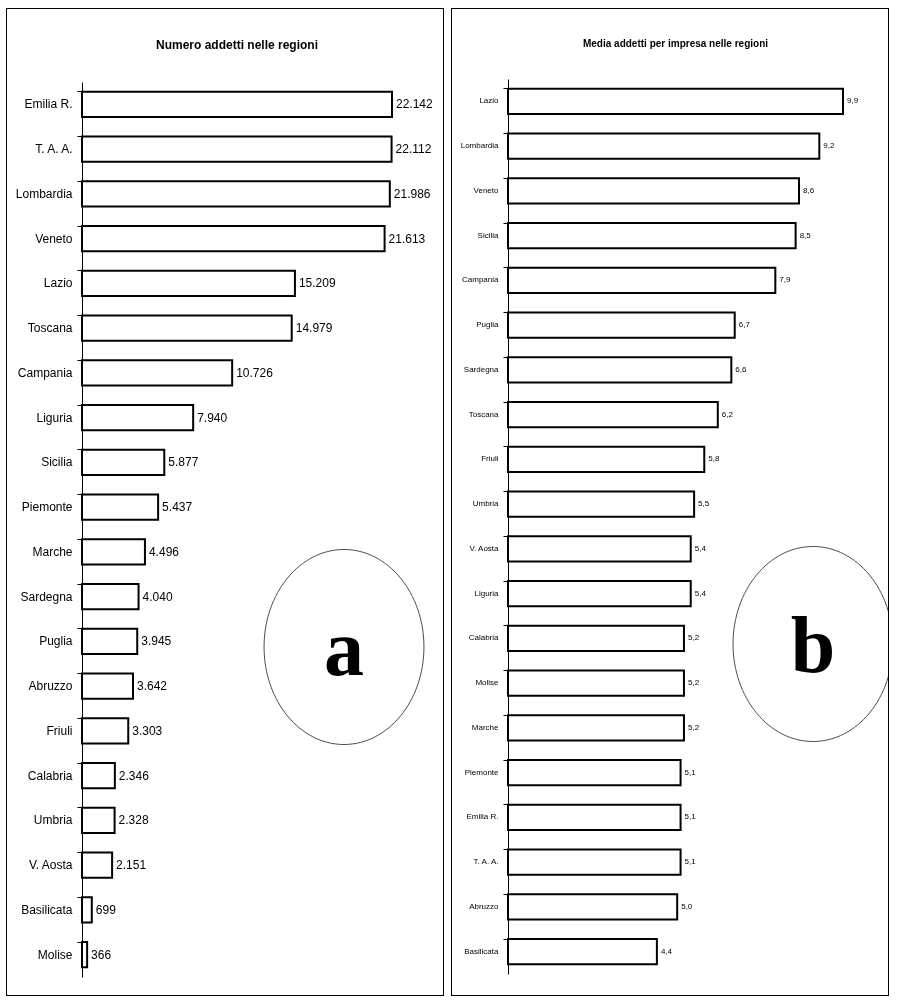 This screenshot has width=911, height=1008. Describe the element at coordinates (344, 648) in the screenshot. I see `annotation: a` at that location.